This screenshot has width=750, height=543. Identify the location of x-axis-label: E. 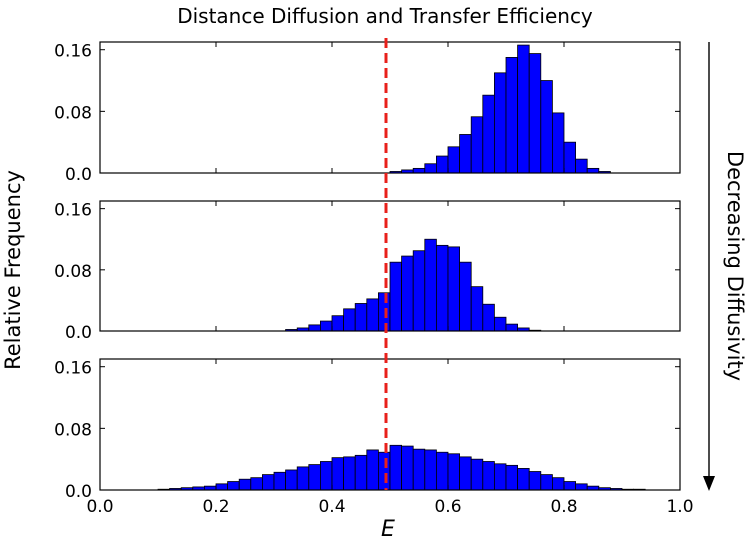
(388, 529).